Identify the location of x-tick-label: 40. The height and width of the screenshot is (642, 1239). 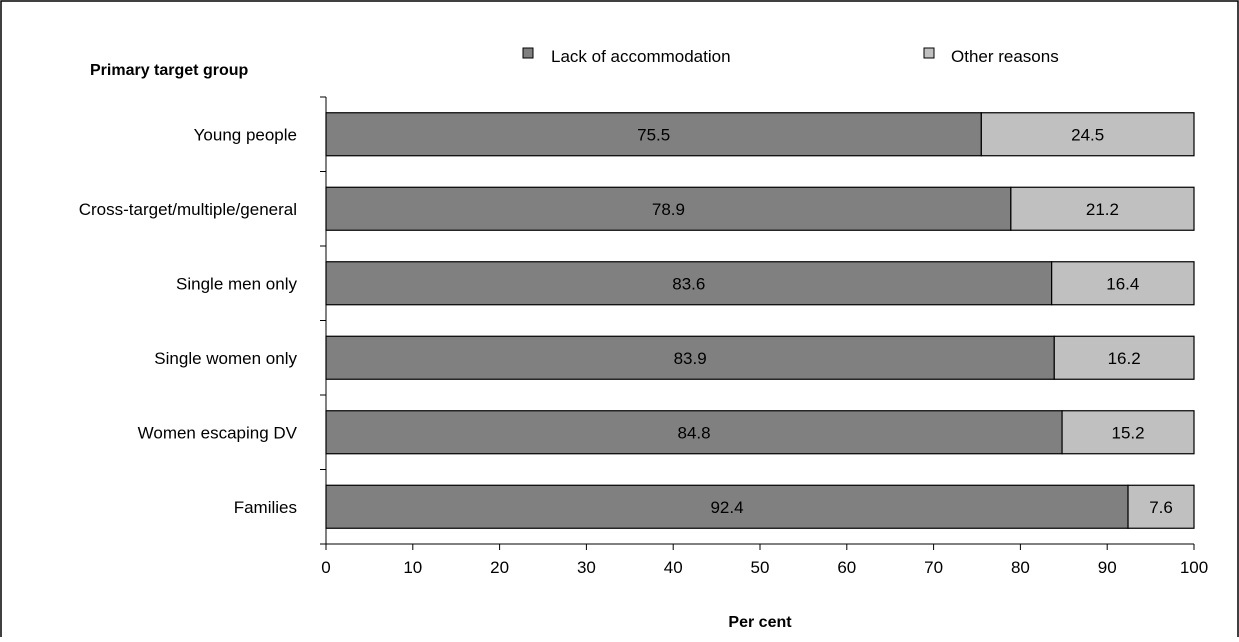
(673, 567).